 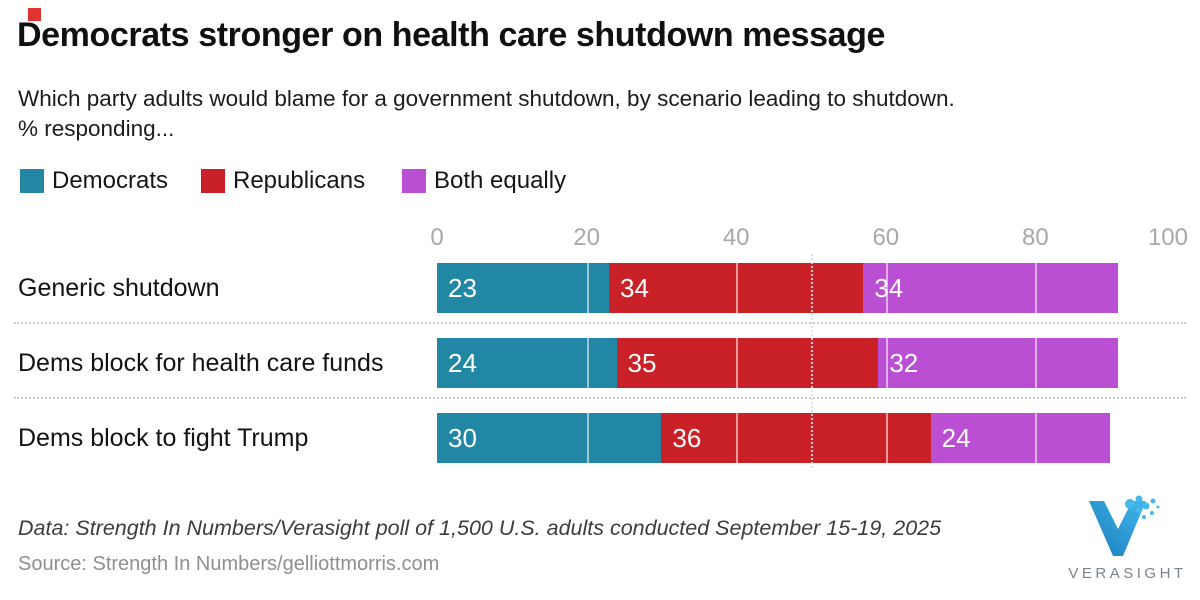 What do you see at coordinates (687, 438) in the screenshot?
I see `bar-value-label: 36` at bounding box center [687, 438].